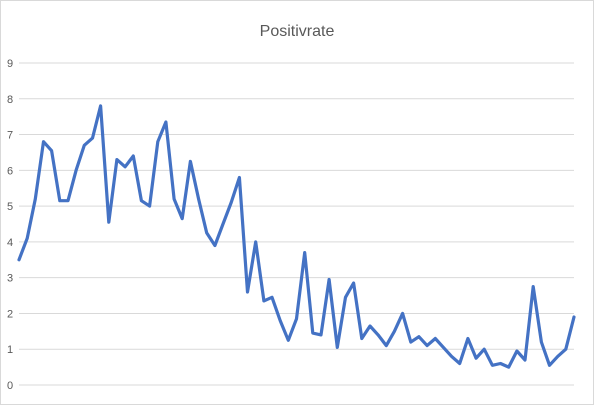 The image size is (594, 405). Describe the element at coordinates (10, 279) in the screenshot. I see `y-tick-label: 3` at that location.